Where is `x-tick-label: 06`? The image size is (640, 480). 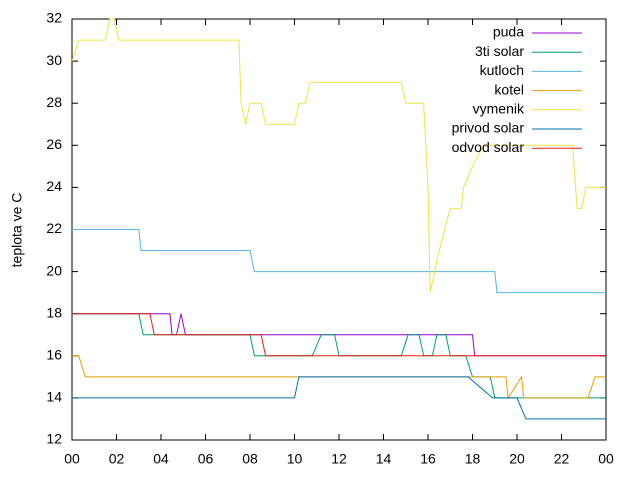
x-tick-label: 06 is located at coordinates (206, 459).